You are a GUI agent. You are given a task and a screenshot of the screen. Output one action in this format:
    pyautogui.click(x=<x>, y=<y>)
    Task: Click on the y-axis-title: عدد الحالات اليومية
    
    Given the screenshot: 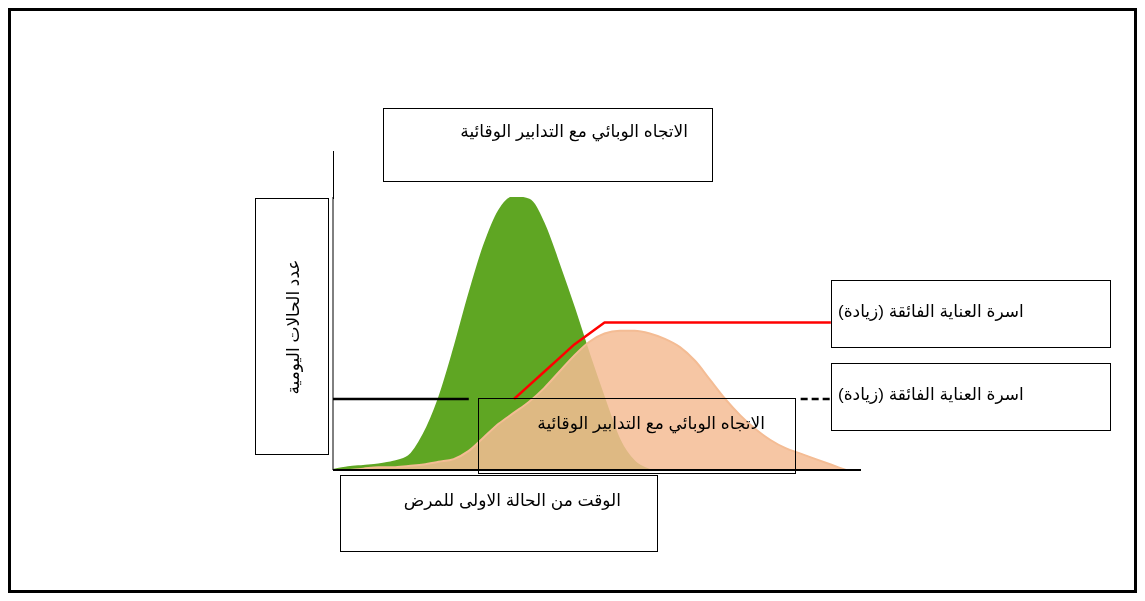 What is the action you would take?
    pyautogui.click(x=293, y=327)
    